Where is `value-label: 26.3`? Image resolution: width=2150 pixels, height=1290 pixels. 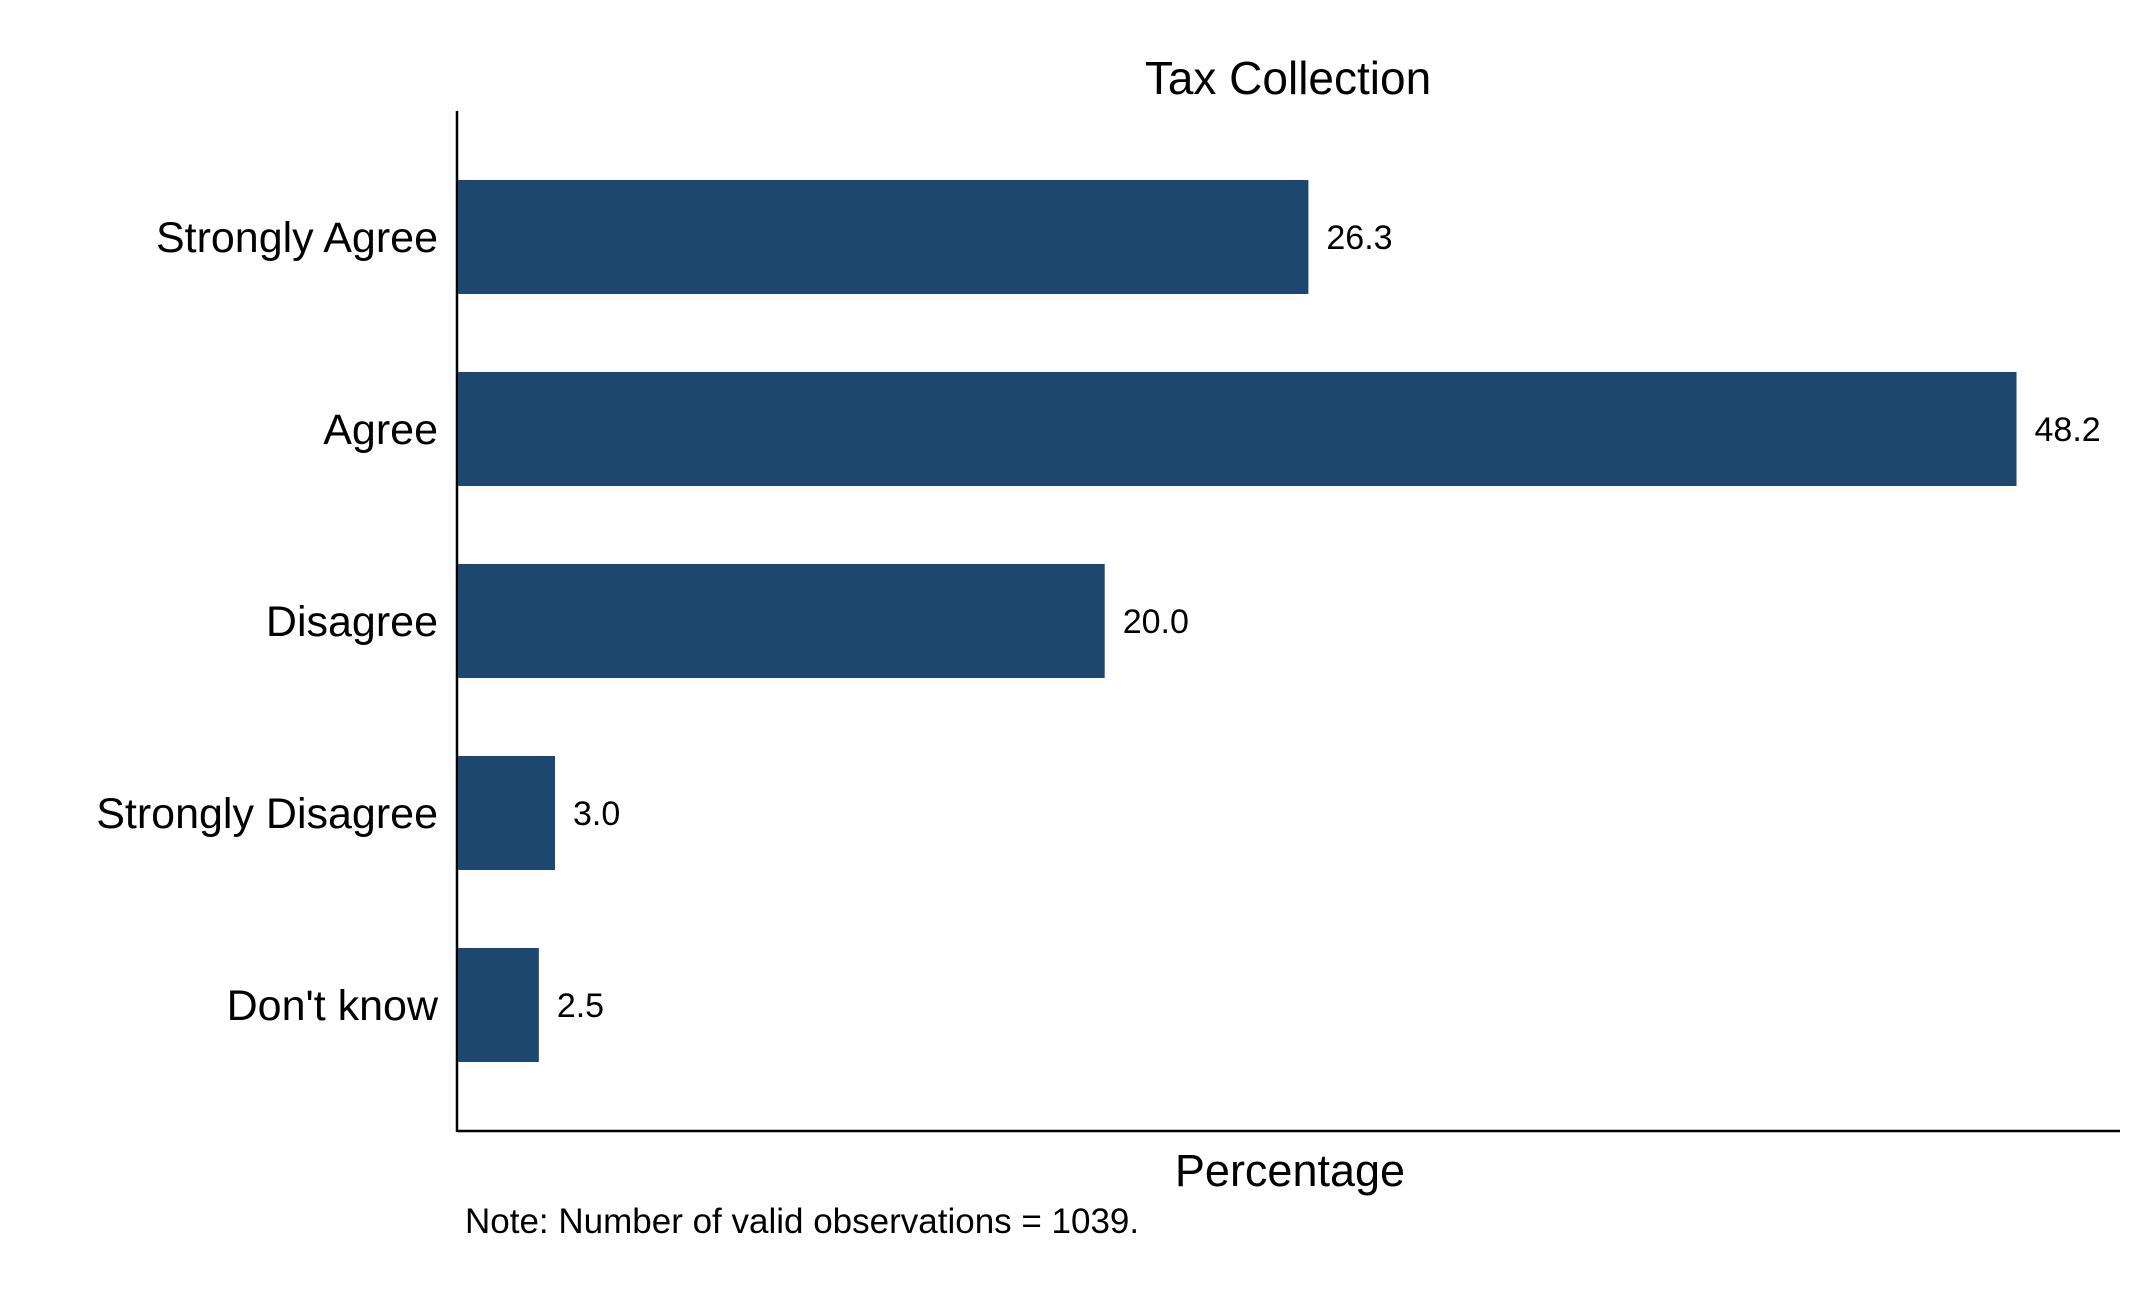 value-label: 26.3 is located at coordinates (1359, 238).